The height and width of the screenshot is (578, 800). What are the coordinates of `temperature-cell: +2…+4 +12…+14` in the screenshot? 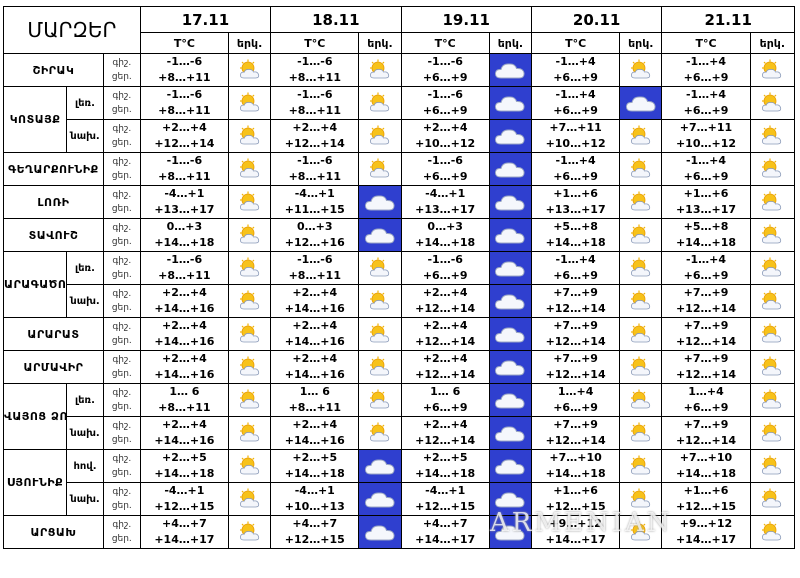 It's located at (445, 433).